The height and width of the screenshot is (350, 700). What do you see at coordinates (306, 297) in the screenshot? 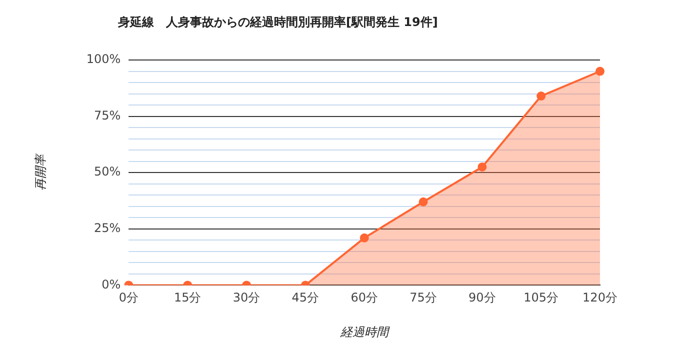
I see `x-tick-label: 45分` at bounding box center [306, 297].